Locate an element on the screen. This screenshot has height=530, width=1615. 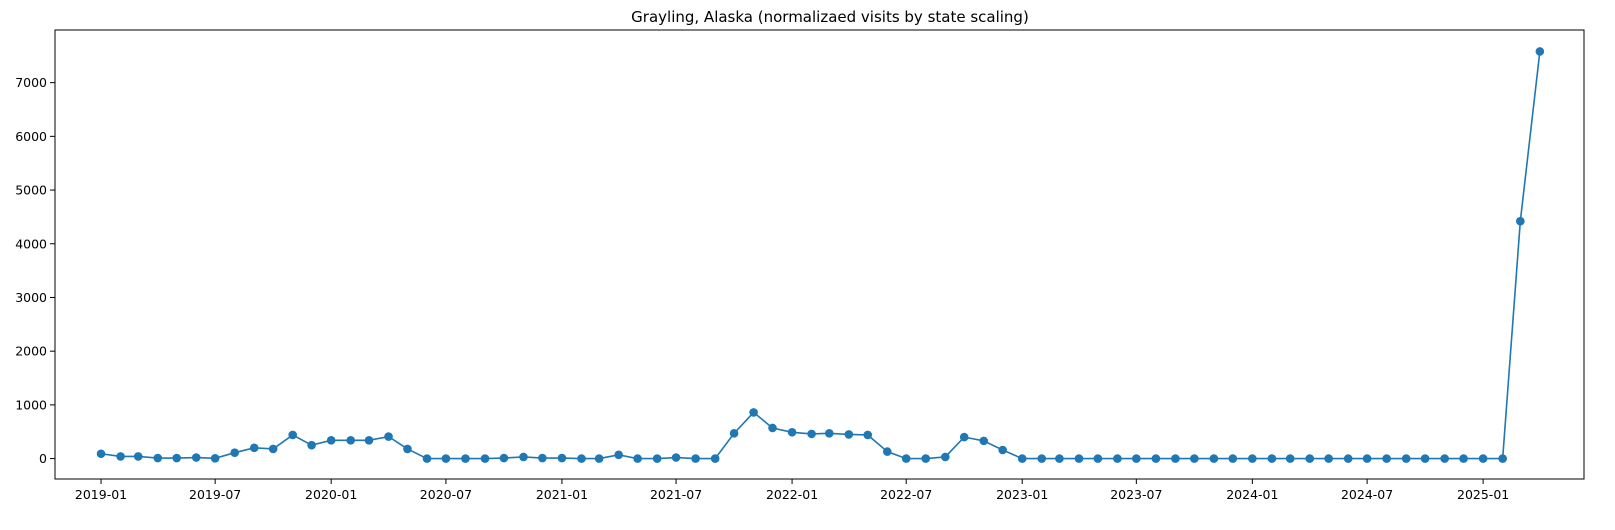
x-tick-label: 2024-01 is located at coordinates (1252, 494).